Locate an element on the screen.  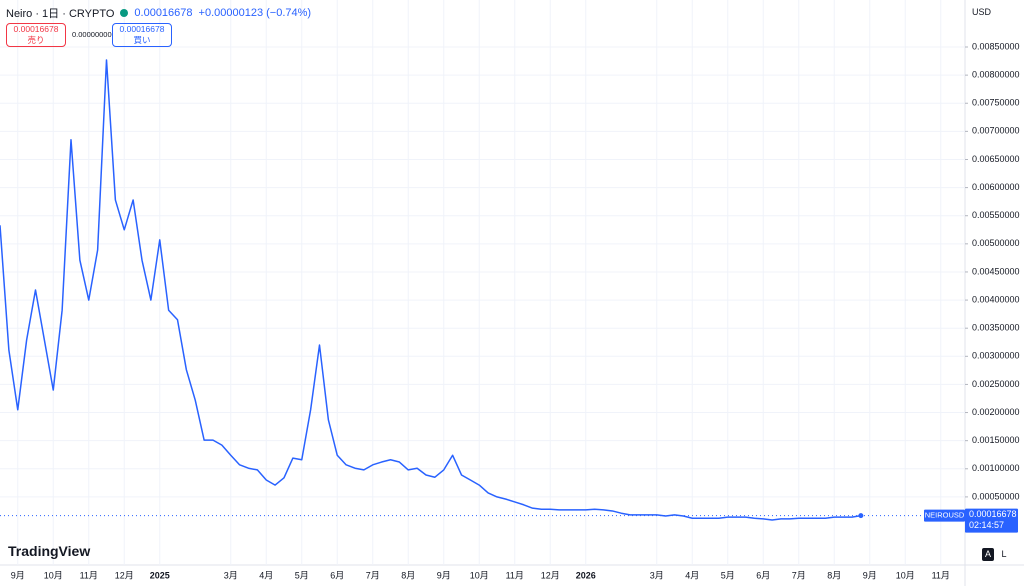
x-tick-label: 2025 is located at coordinates (160, 575).